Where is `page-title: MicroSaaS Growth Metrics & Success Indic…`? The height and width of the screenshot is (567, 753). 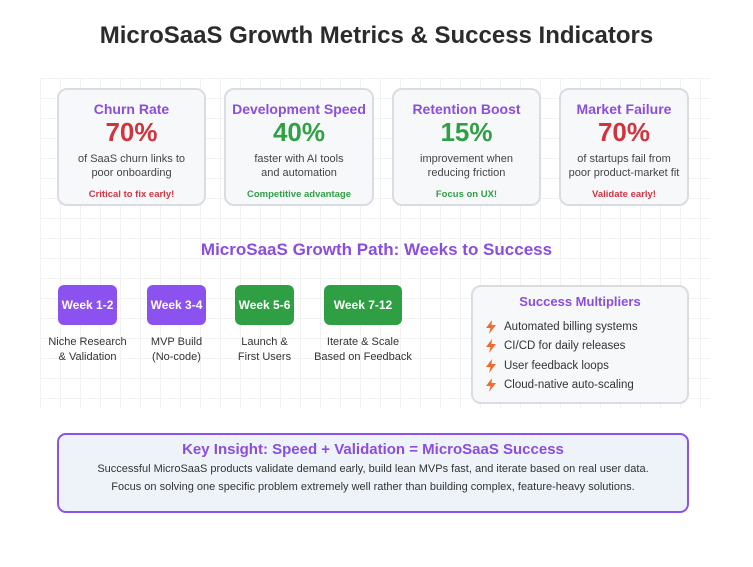
page-title: MicroSaaS Growth Metrics & Success Indic… is located at coordinates (376, 35).